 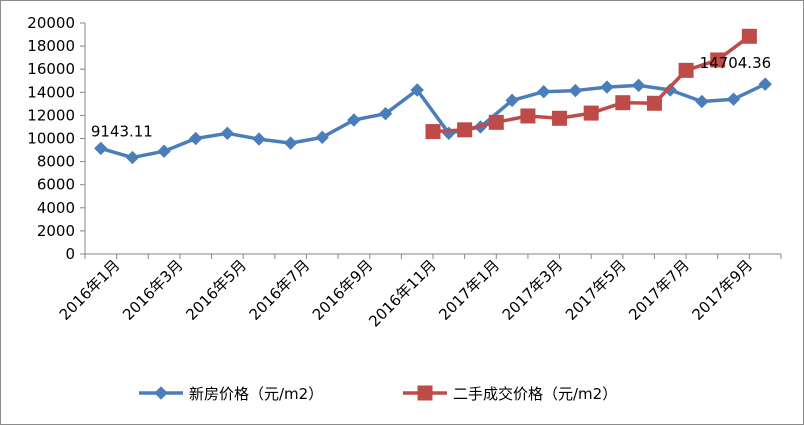 I want to click on x-tick-label: 2016年11月, so click(x=402, y=293).